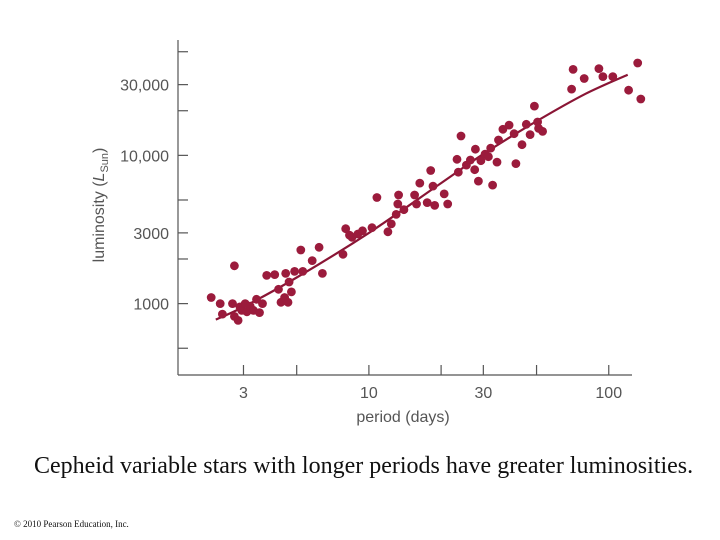 Image resolution: width=720 pixels, height=540 pixels. Describe the element at coordinates (402, 417) in the screenshot. I see `x-axis-label: period (days)` at that location.